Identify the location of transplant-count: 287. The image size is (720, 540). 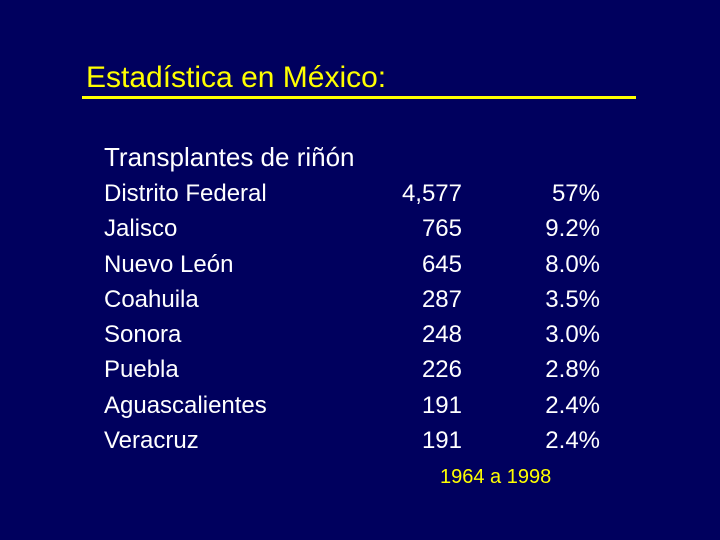
(441, 299).